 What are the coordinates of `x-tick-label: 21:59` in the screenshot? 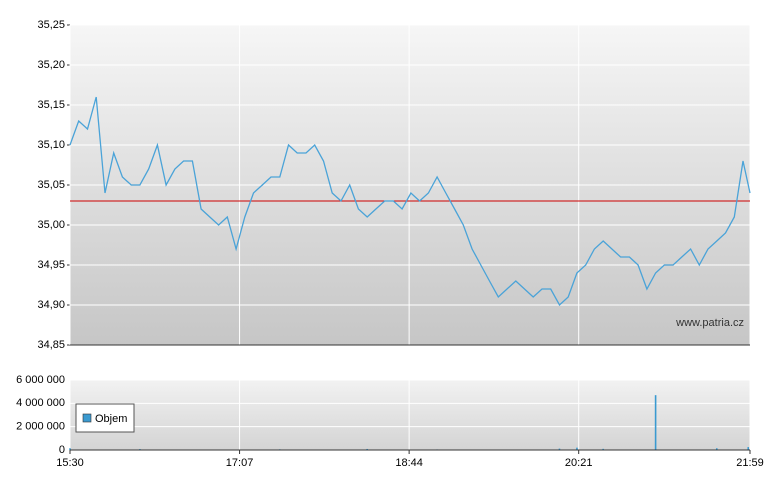 It's located at (750, 463).